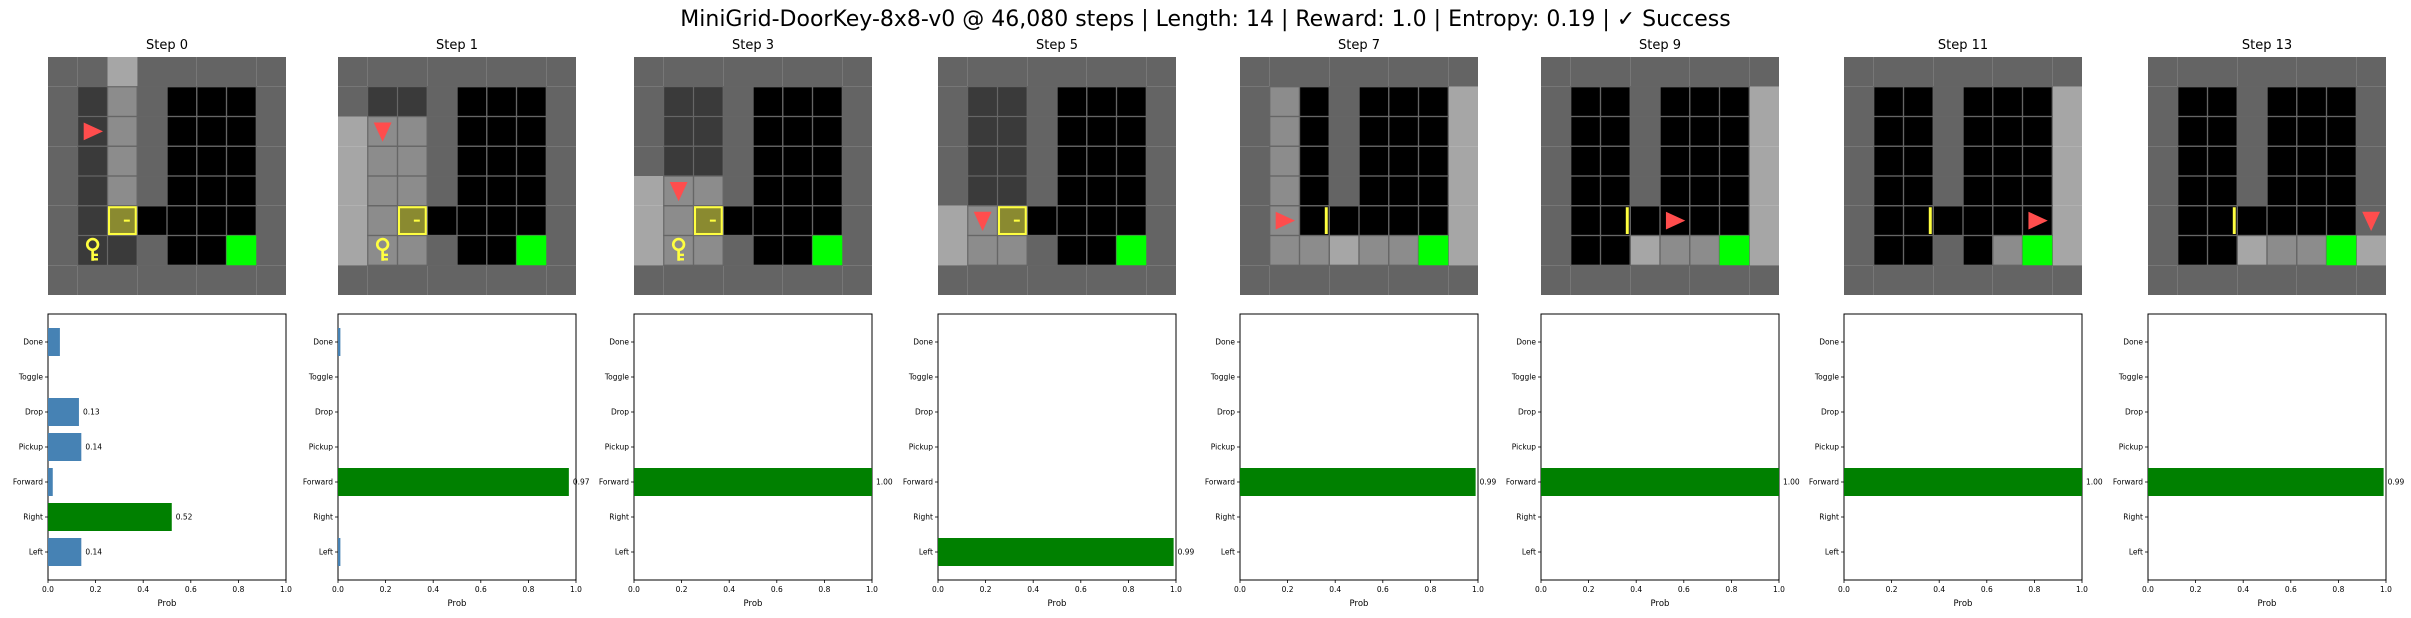 The width and height of the screenshot is (2411, 618). What do you see at coordinates (324, 412) in the screenshot?
I see `y-tick-label: Drop` at bounding box center [324, 412].